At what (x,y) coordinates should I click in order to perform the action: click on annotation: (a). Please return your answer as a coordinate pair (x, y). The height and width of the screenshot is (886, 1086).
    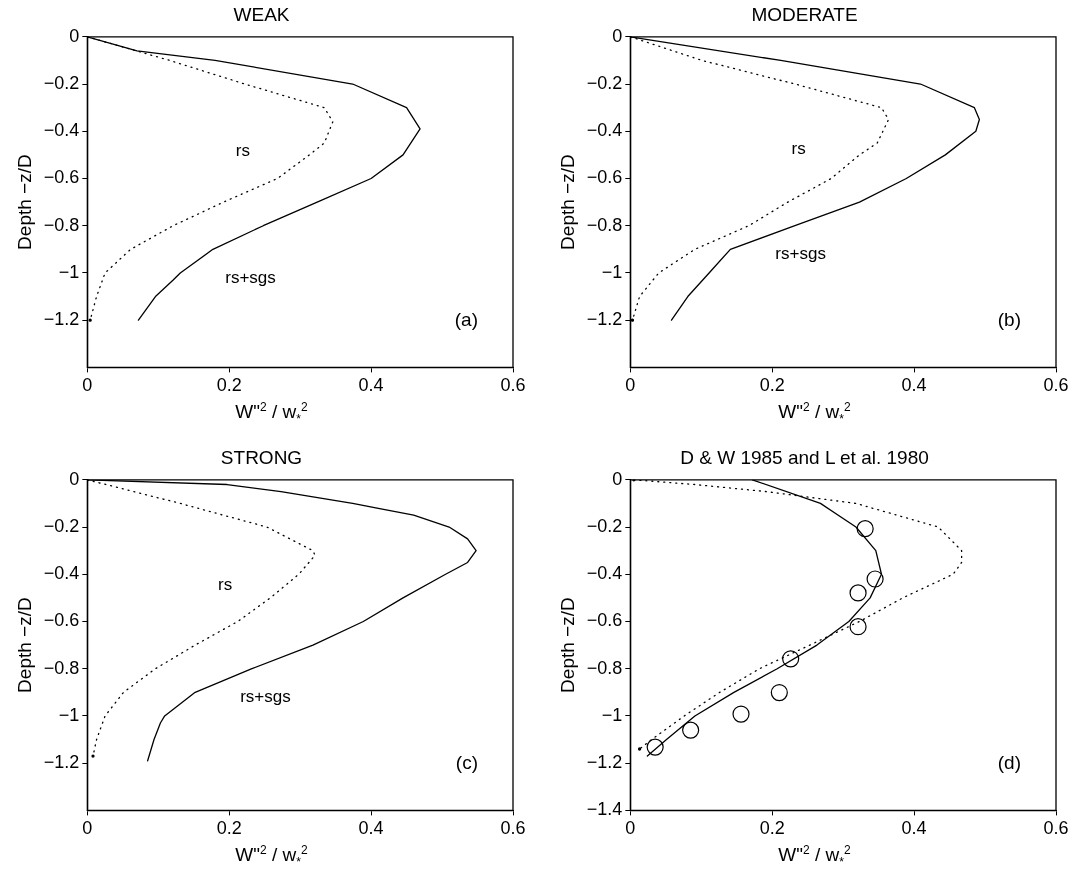
    Looking at the image, I should click on (466, 320).